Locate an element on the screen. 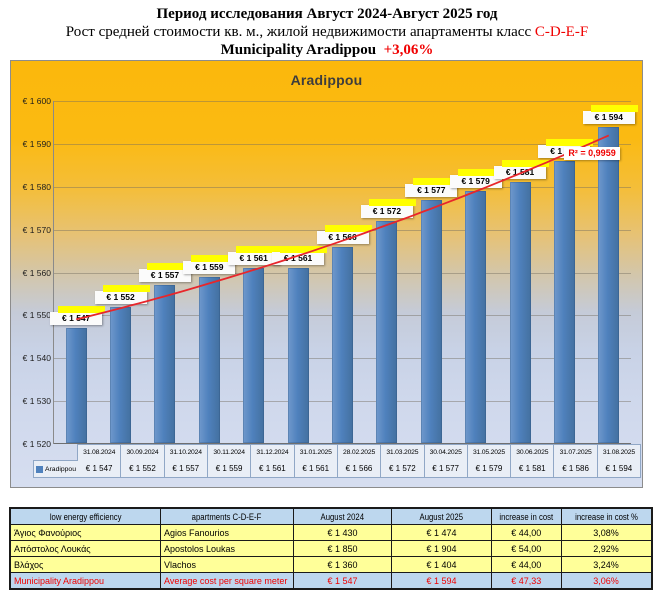 This screenshot has height=596, width=654. x-value-cell: € 1 561 is located at coordinates (316, 469).